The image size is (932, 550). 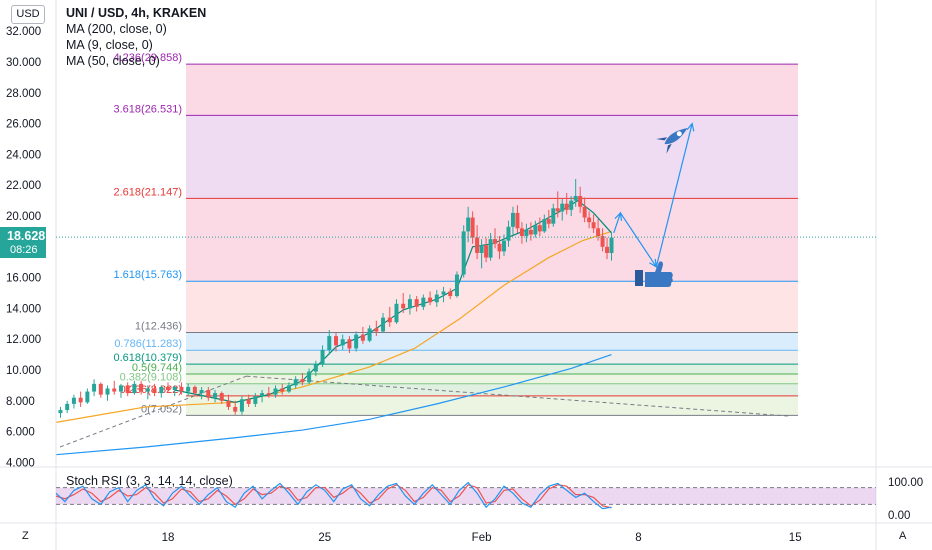 What do you see at coordinates (664, 145) in the screenshot?
I see `rocket-fins` at bounding box center [664, 145].